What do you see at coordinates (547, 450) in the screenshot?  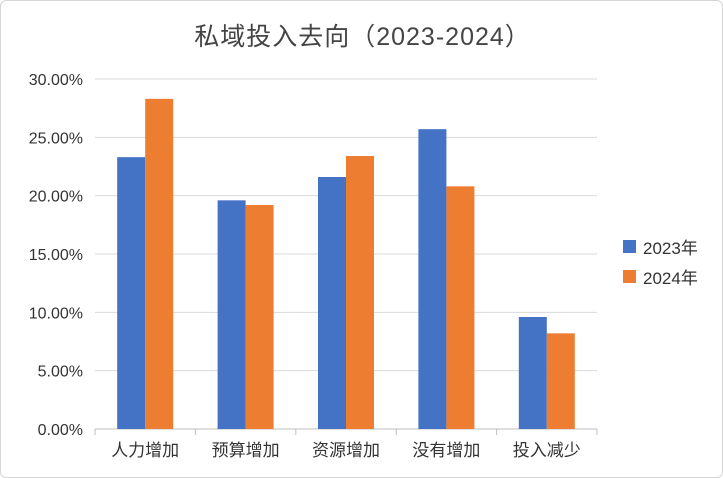 I see `x-tick-label: 投入减少` at bounding box center [547, 450].